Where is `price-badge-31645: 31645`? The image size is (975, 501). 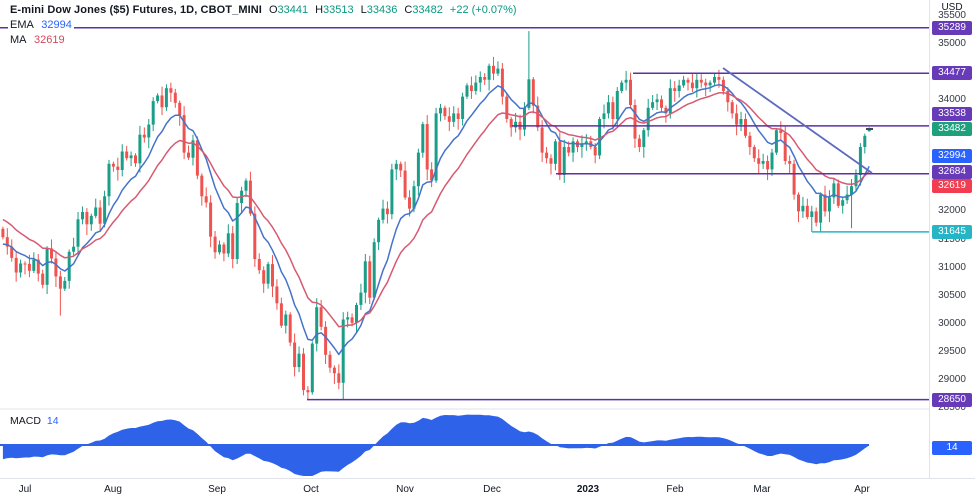 price-badge-31645: 31645 is located at coordinates (952, 232).